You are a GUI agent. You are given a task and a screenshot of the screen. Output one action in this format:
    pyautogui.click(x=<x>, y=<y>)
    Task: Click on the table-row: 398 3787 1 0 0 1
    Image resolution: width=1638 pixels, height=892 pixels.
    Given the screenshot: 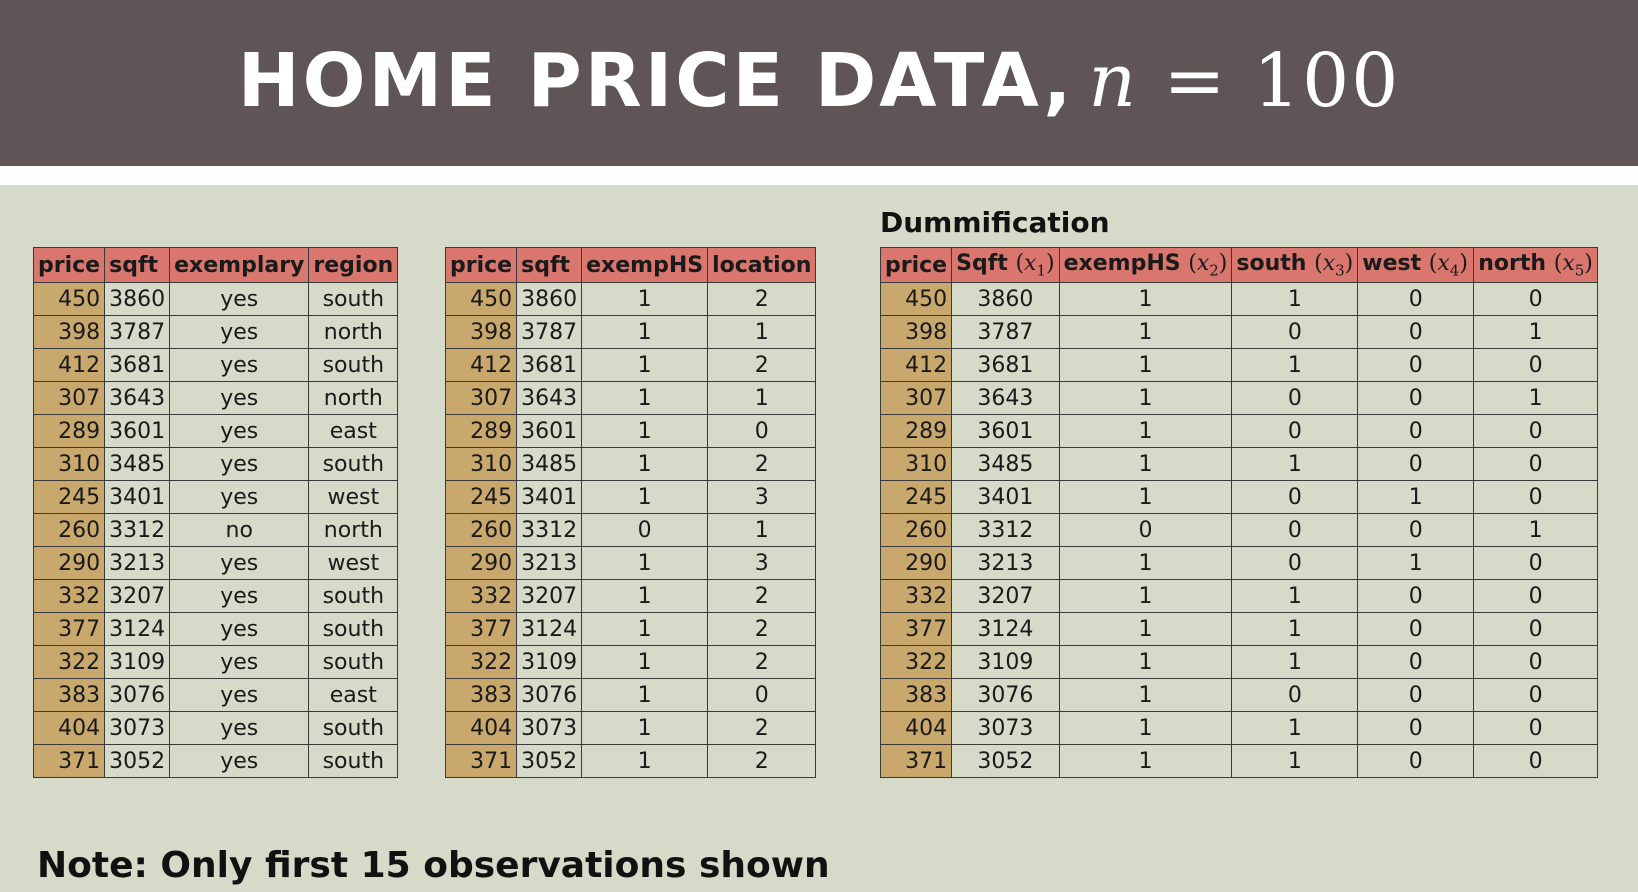 What is the action you would take?
    pyautogui.click(x=1238, y=332)
    